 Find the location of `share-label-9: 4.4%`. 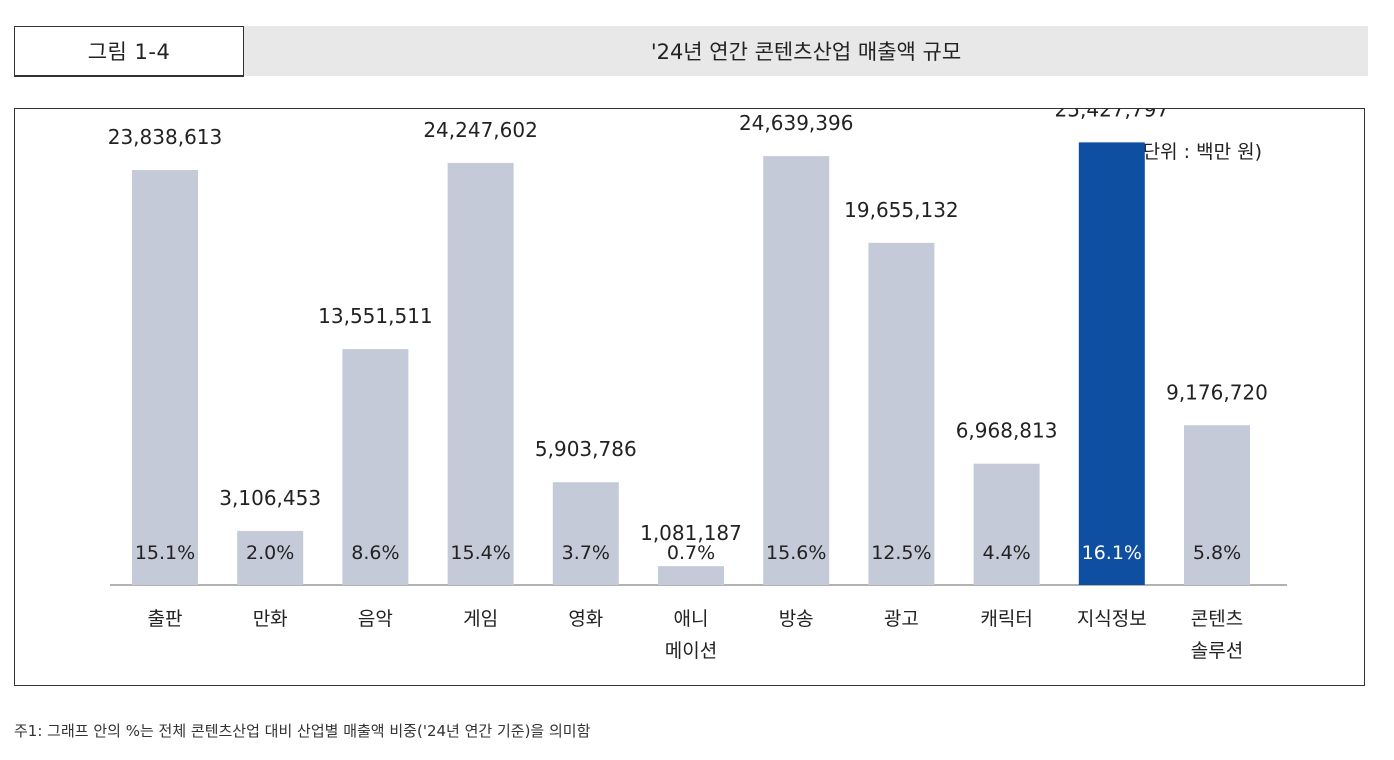

share-label-9: 4.4% is located at coordinates (1006, 553).